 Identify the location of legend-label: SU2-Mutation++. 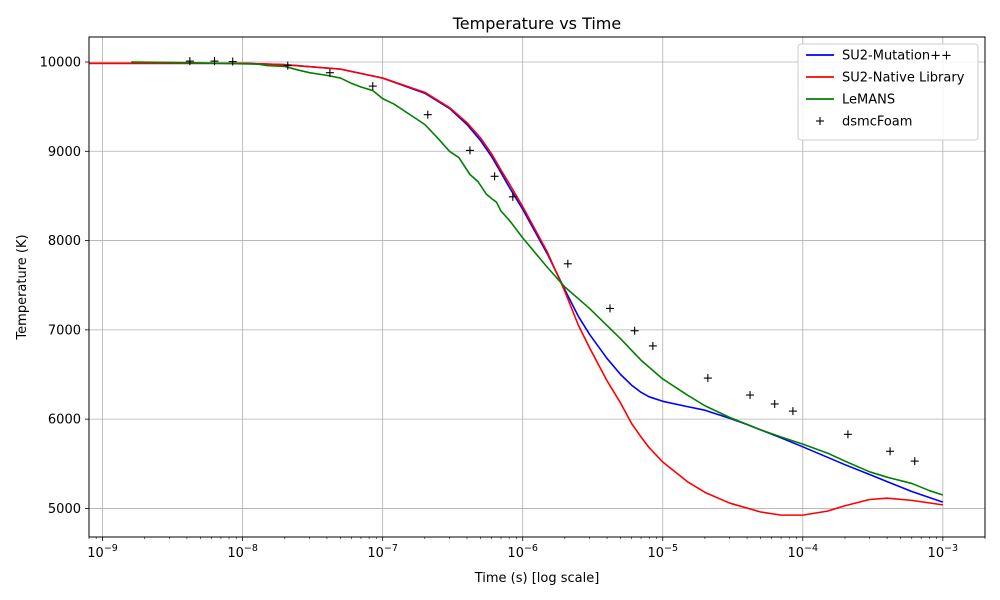
(897, 56).